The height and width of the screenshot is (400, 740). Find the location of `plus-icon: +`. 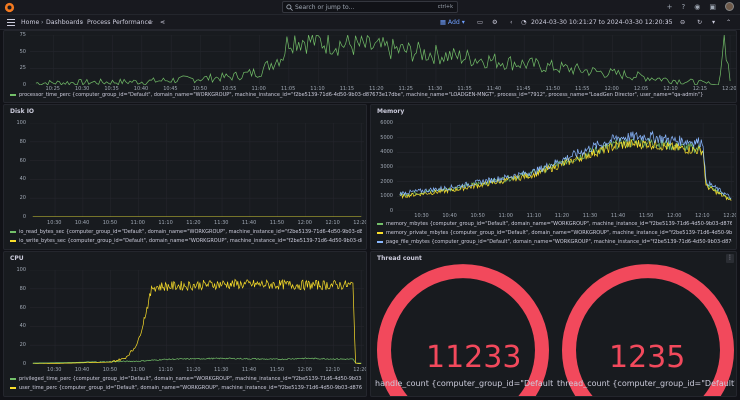

plus-icon: + is located at coordinates (669, 6).